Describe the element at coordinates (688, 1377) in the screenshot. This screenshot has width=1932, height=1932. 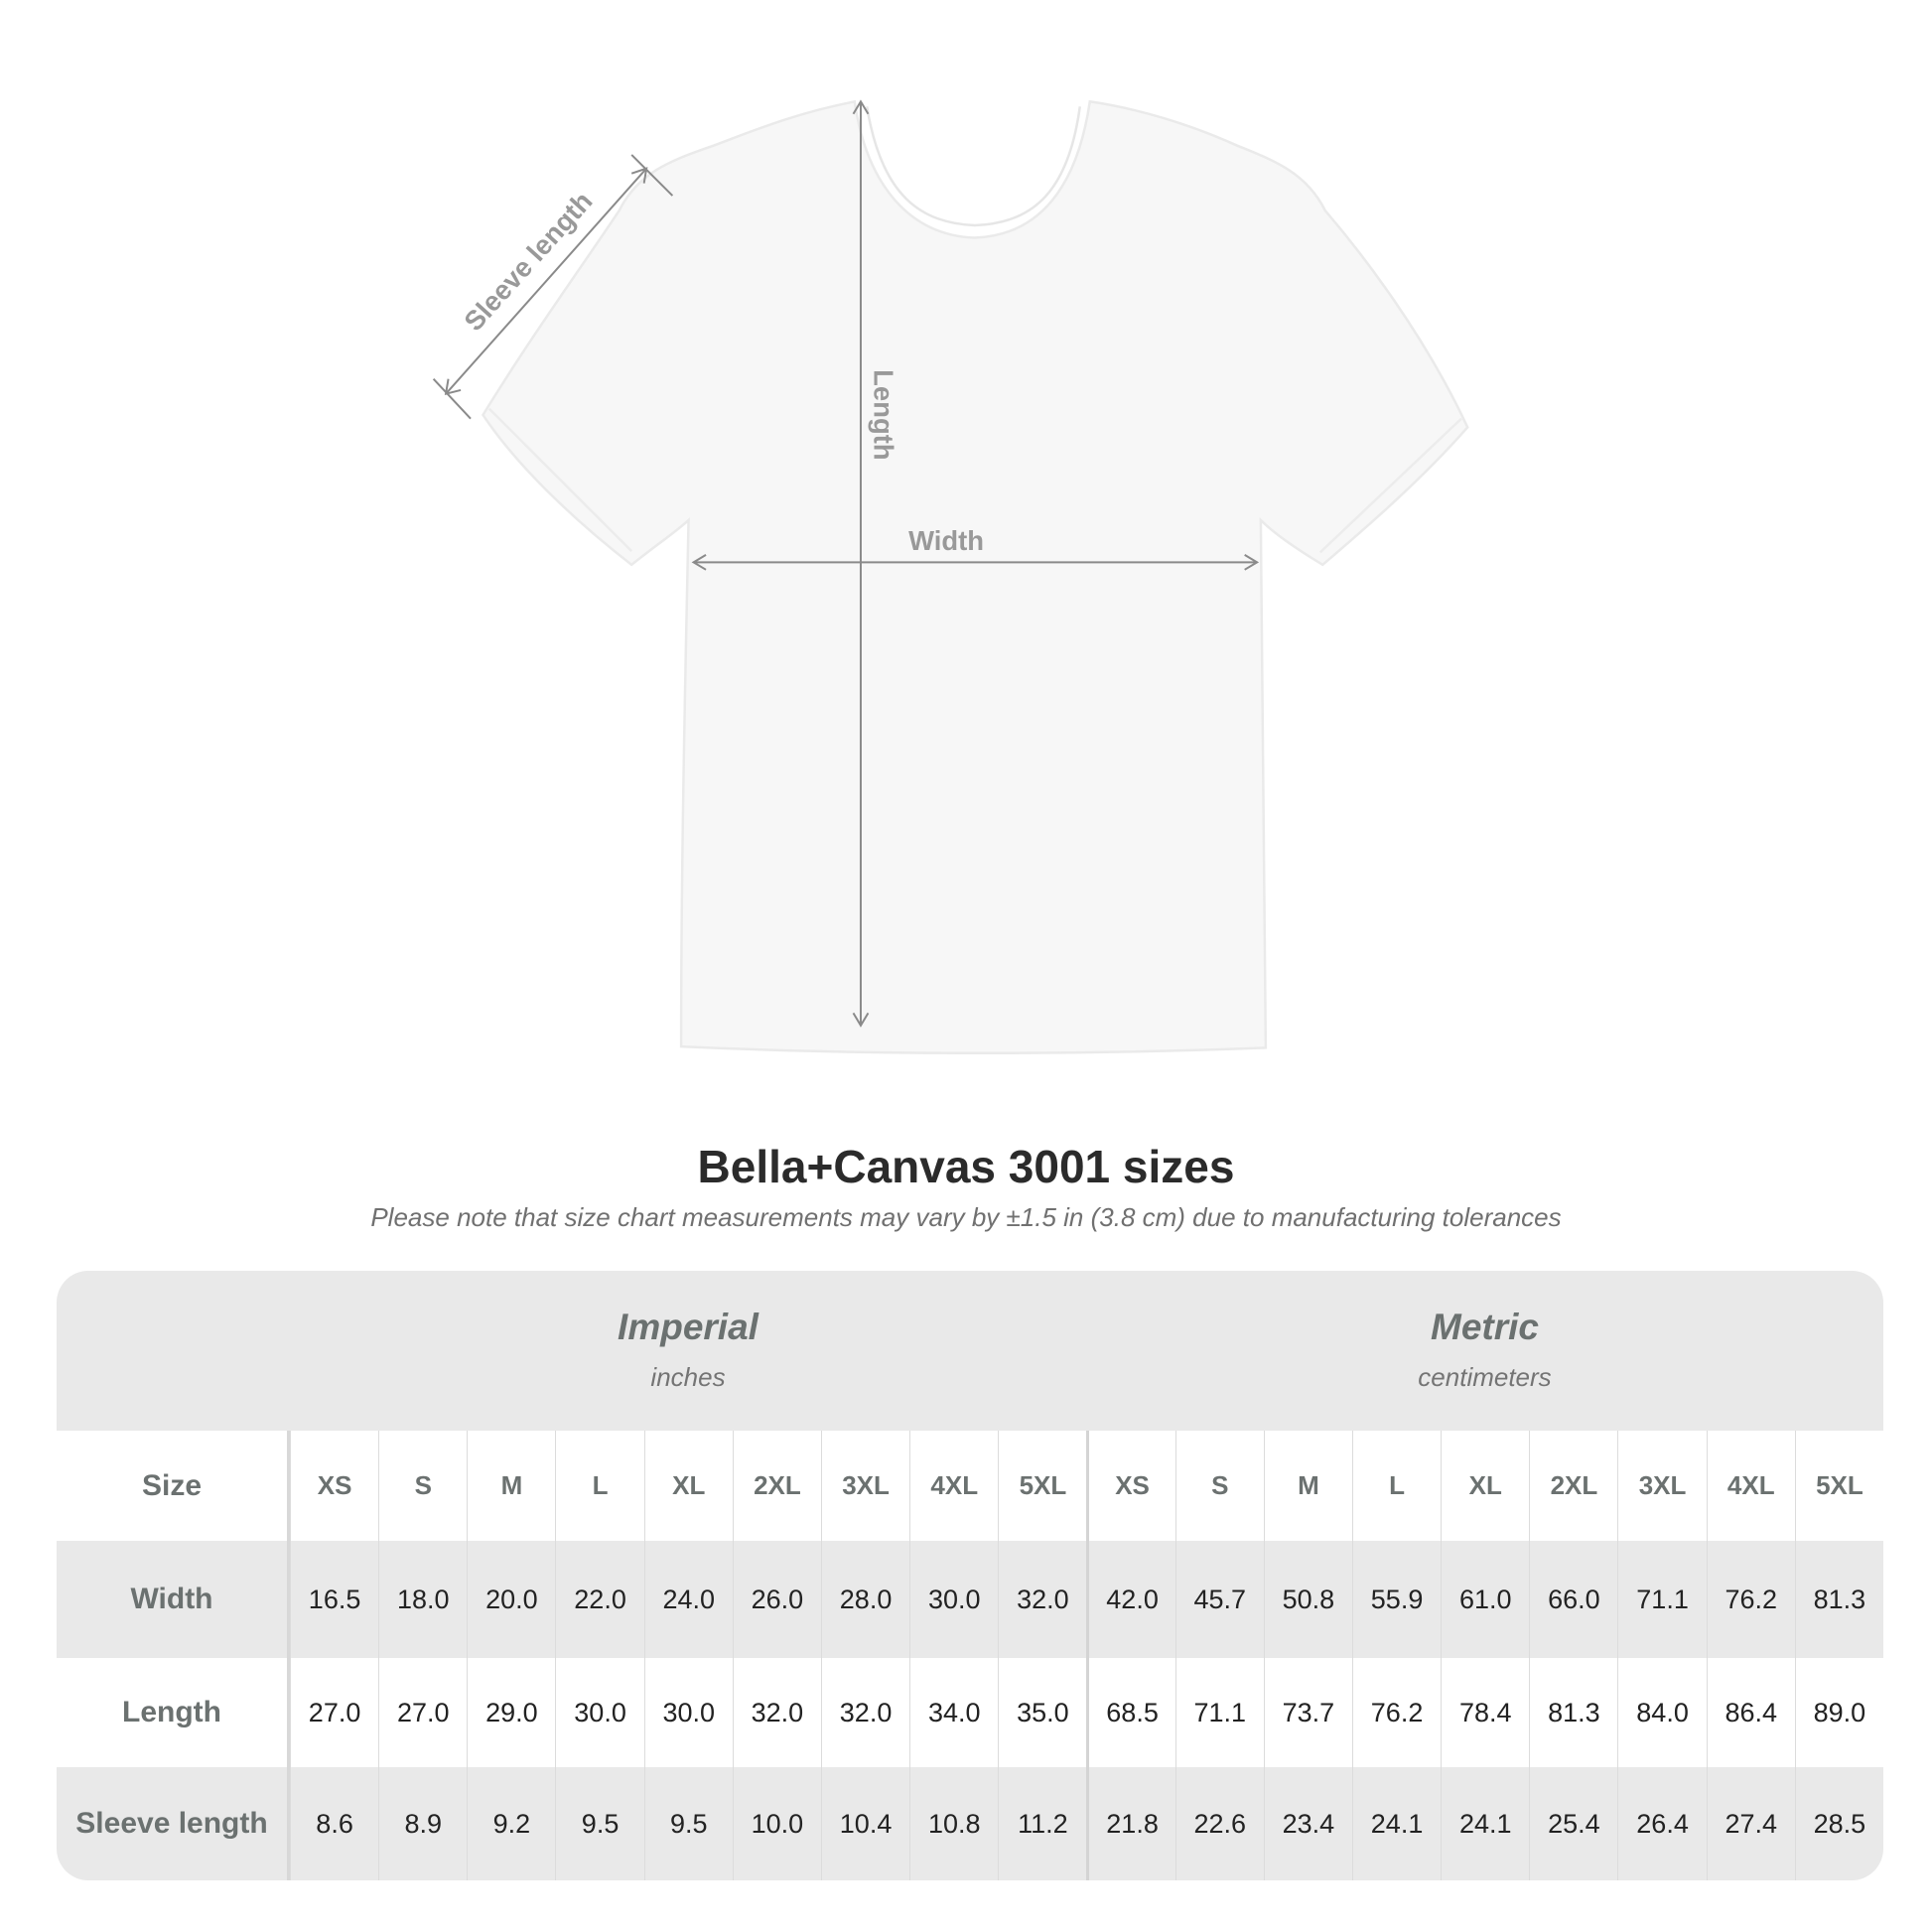
I see `imperial-unit: inches` at that location.